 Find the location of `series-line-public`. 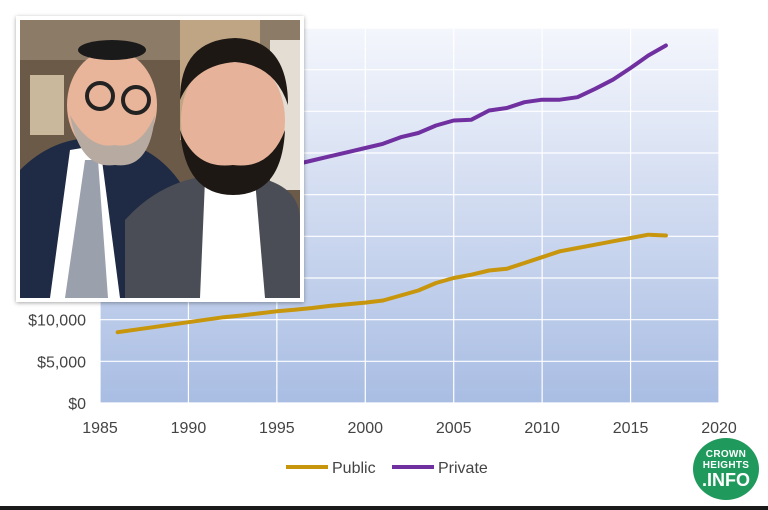

series-line-public is located at coordinates (391, 283).